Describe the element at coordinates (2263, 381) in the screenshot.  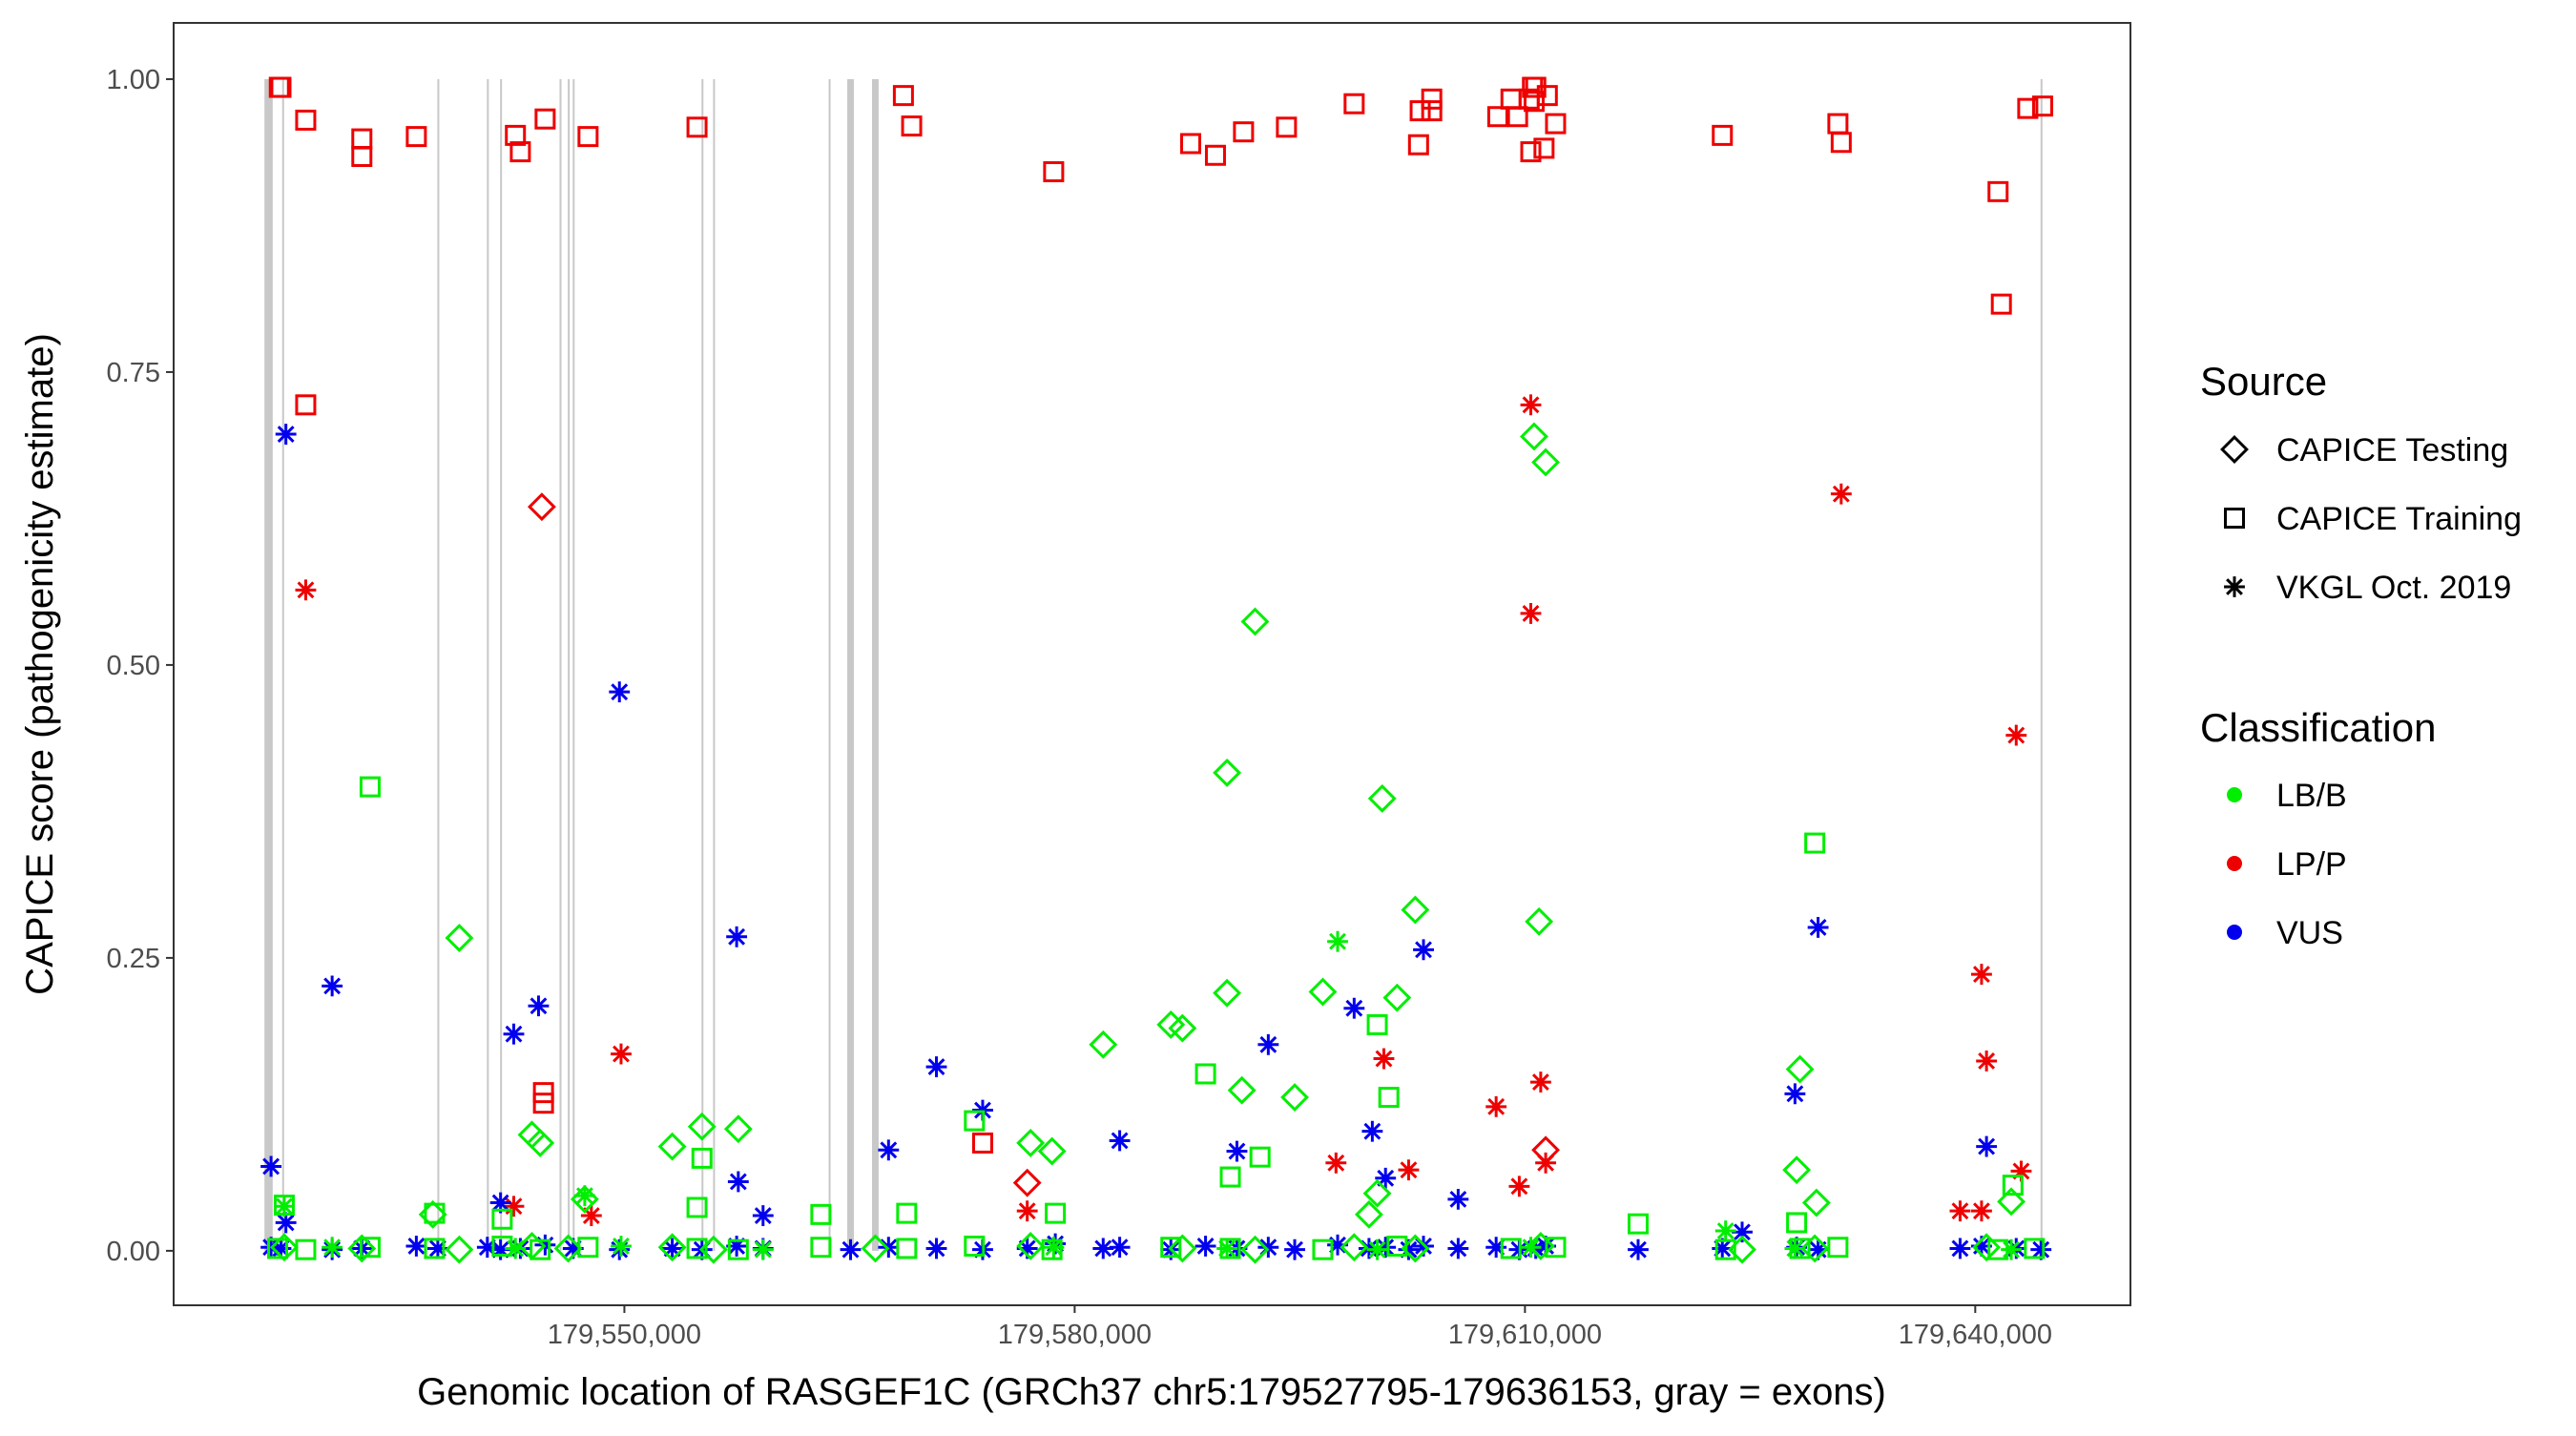
I see `legend-source-title: Source` at that location.